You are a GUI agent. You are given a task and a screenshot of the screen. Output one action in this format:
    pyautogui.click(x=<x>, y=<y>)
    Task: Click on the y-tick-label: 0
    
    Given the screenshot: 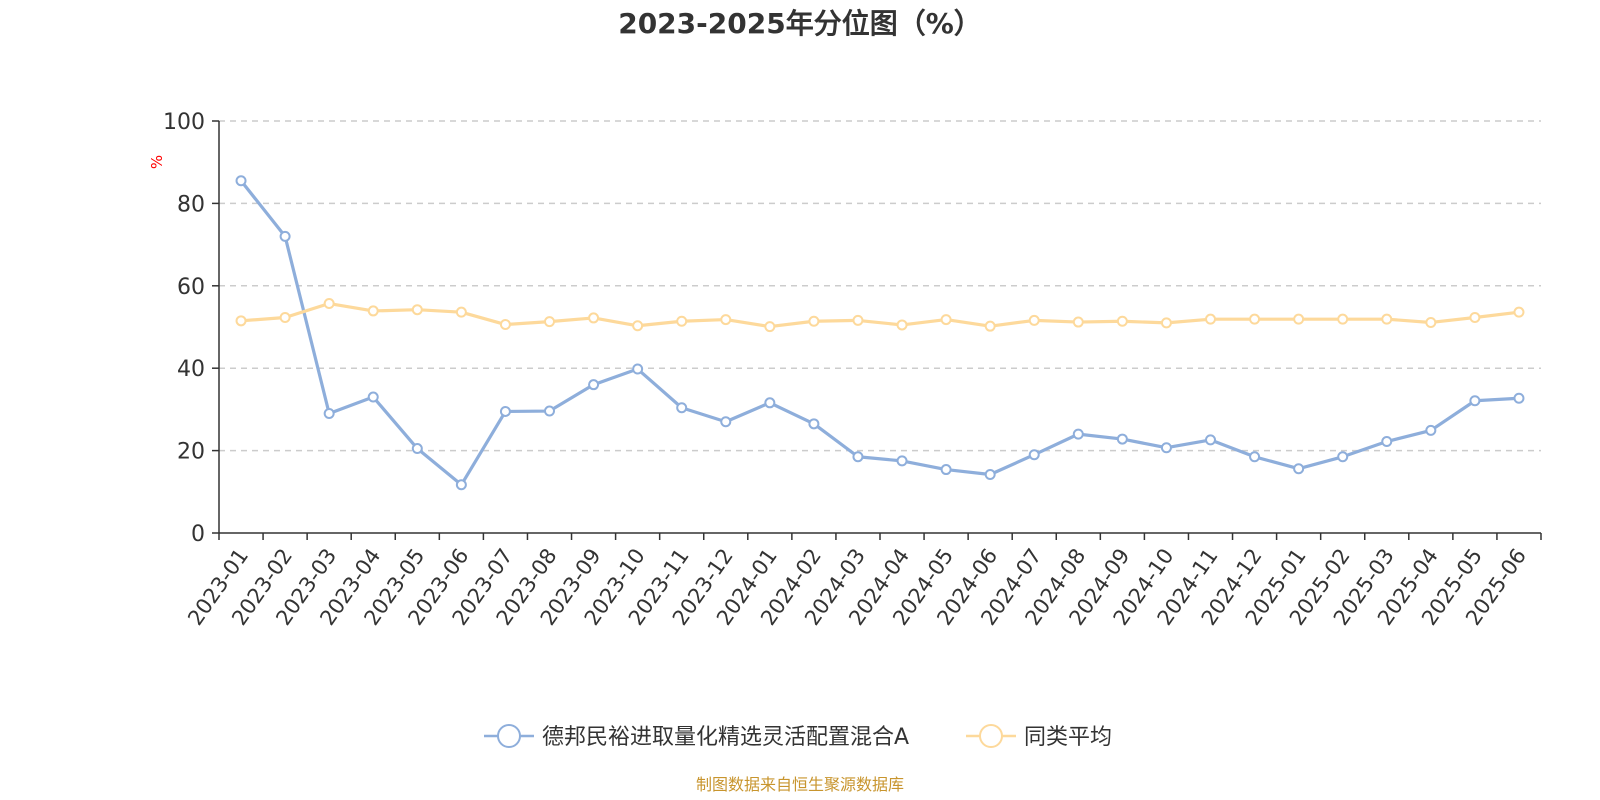 What is the action you would take?
    pyautogui.click(x=198, y=534)
    